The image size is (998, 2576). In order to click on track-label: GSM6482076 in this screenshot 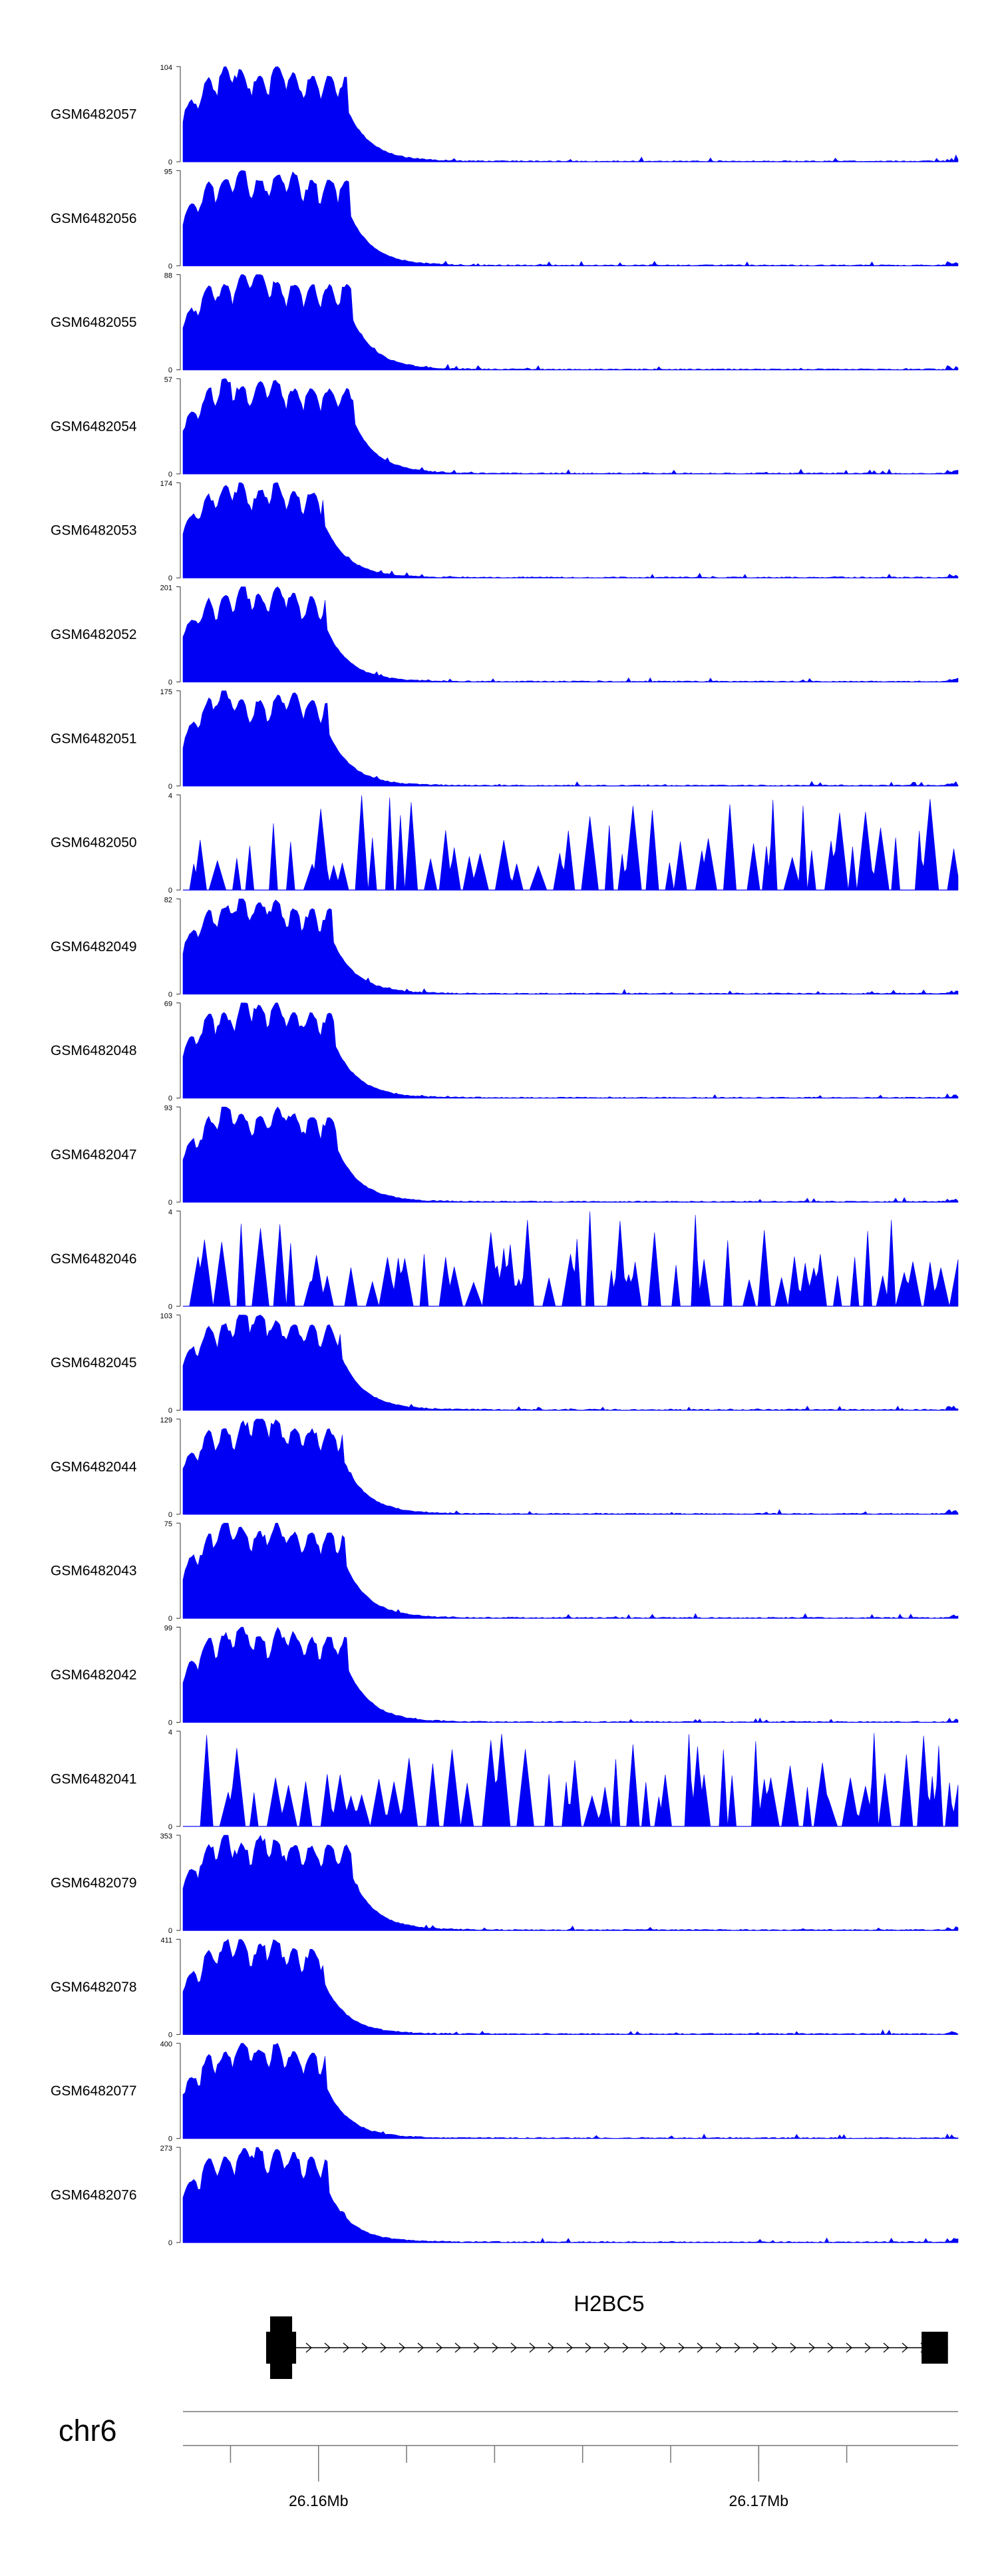, I will do `click(94, 2195)`.